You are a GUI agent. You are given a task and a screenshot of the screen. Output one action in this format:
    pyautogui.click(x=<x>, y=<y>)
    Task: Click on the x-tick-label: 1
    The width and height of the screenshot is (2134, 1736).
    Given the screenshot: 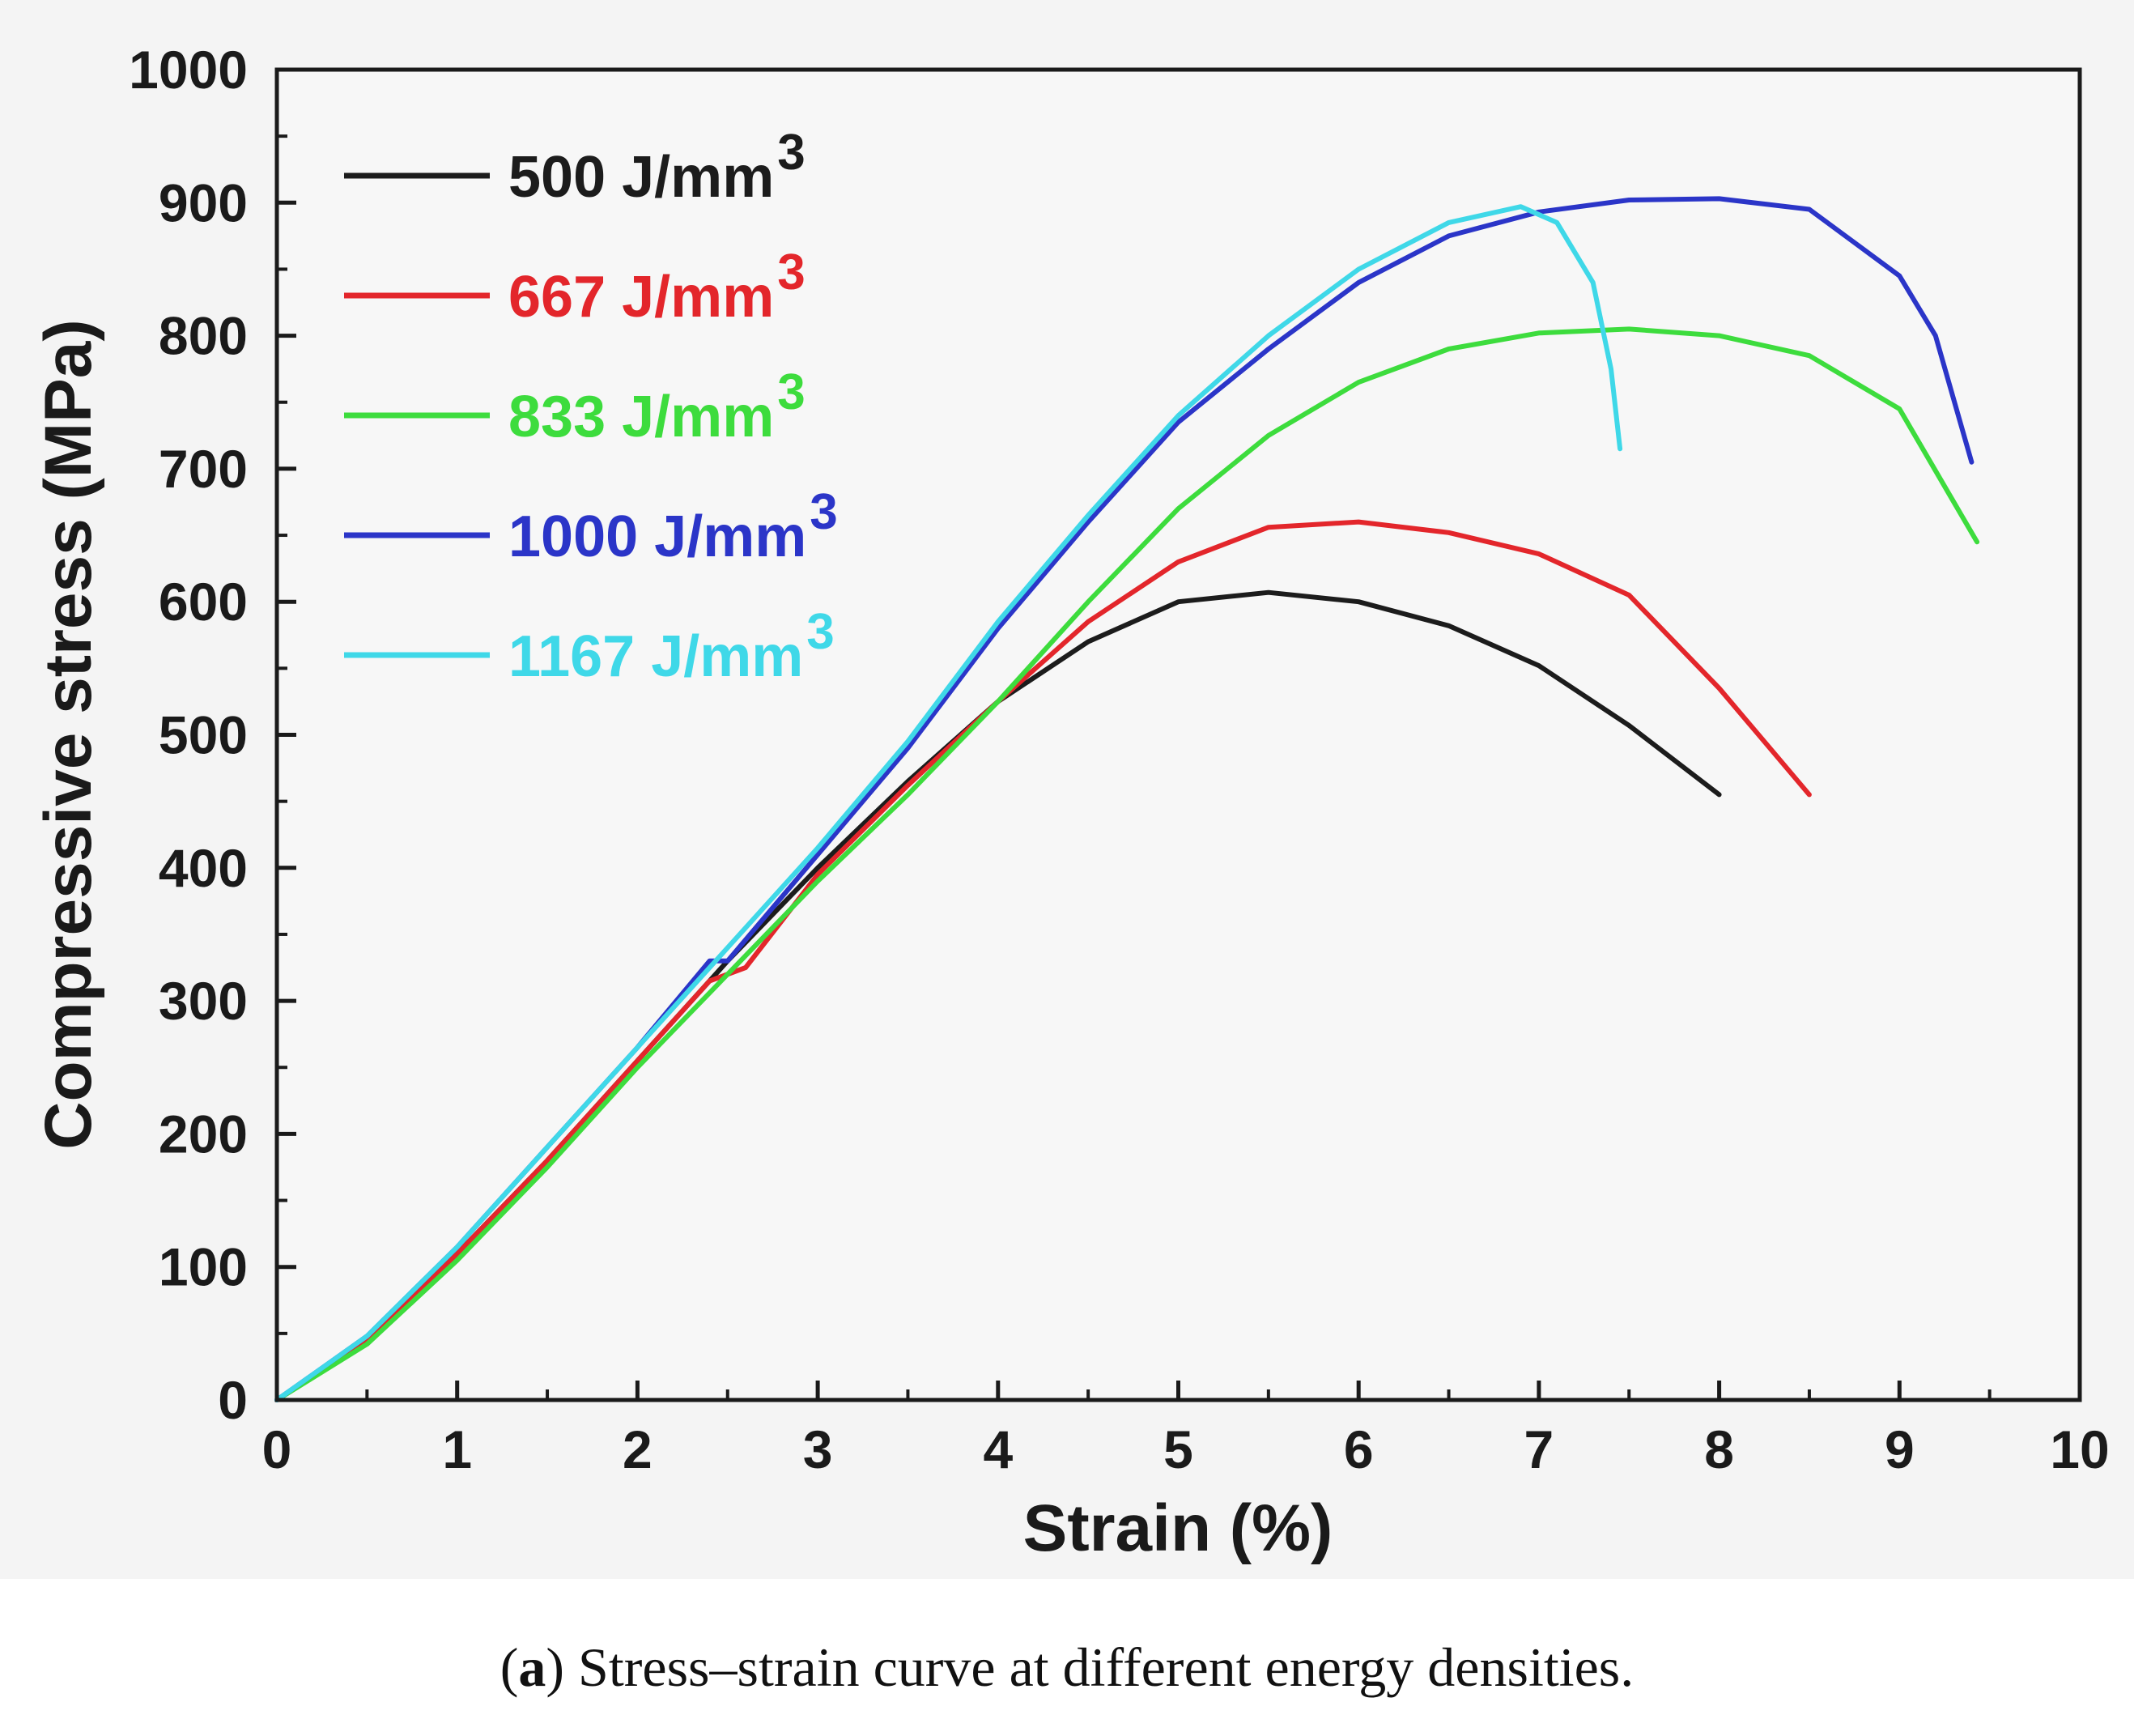 What is the action you would take?
    pyautogui.click(x=457, y=1449)
    